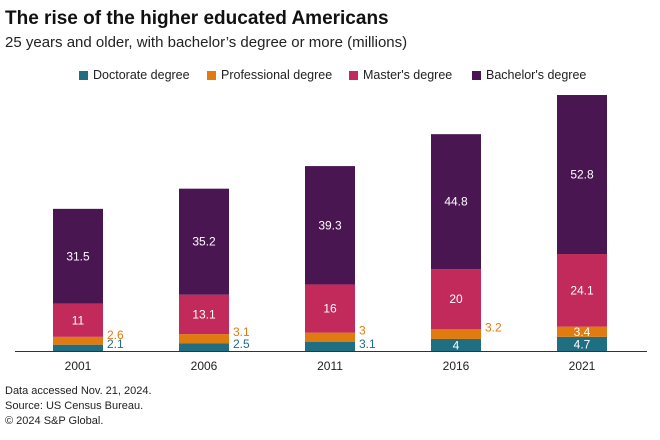  What do you see at coordinates (362, 331) in the screenshot?
I see `data-label-professional-2011: 3` at bounding box center [362, 331].